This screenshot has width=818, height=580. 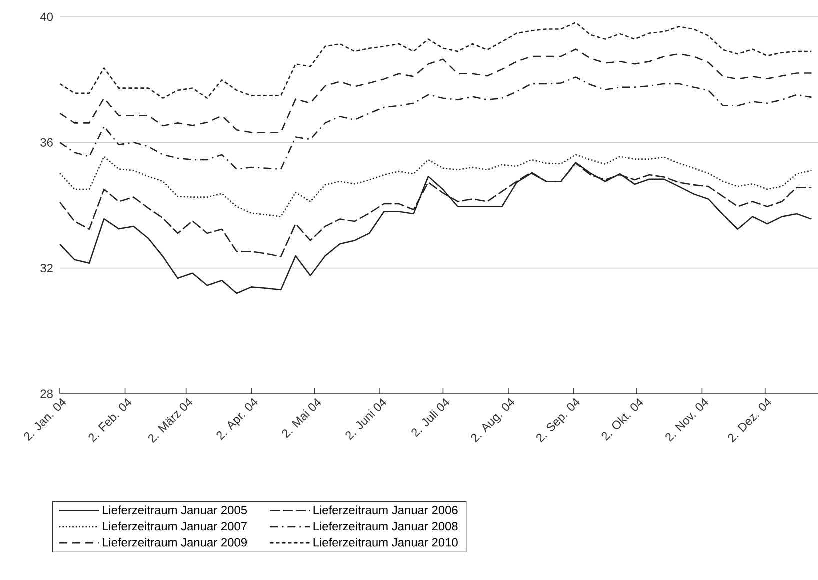 I want to click on x-tick-label: 2. Apr. 04, so click(x=237, y=419).